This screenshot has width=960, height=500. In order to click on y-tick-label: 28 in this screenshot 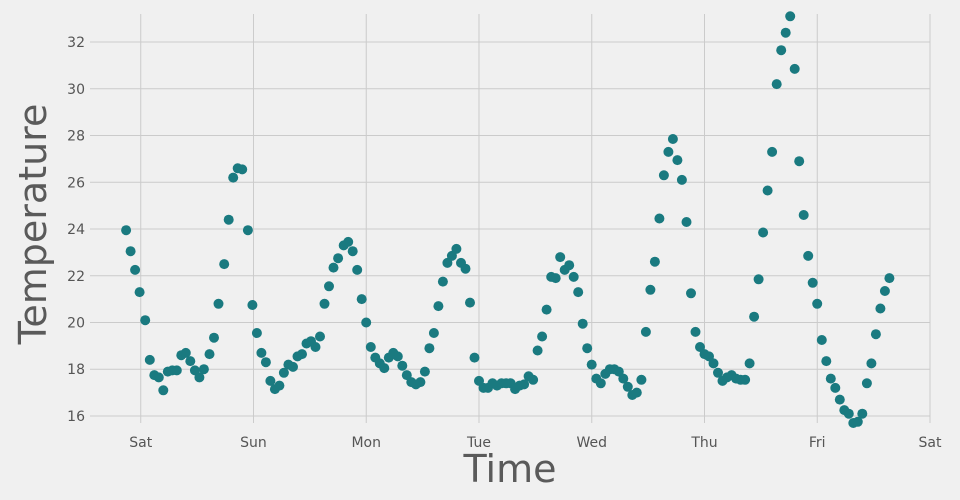, I will do `click(76, 137)`.